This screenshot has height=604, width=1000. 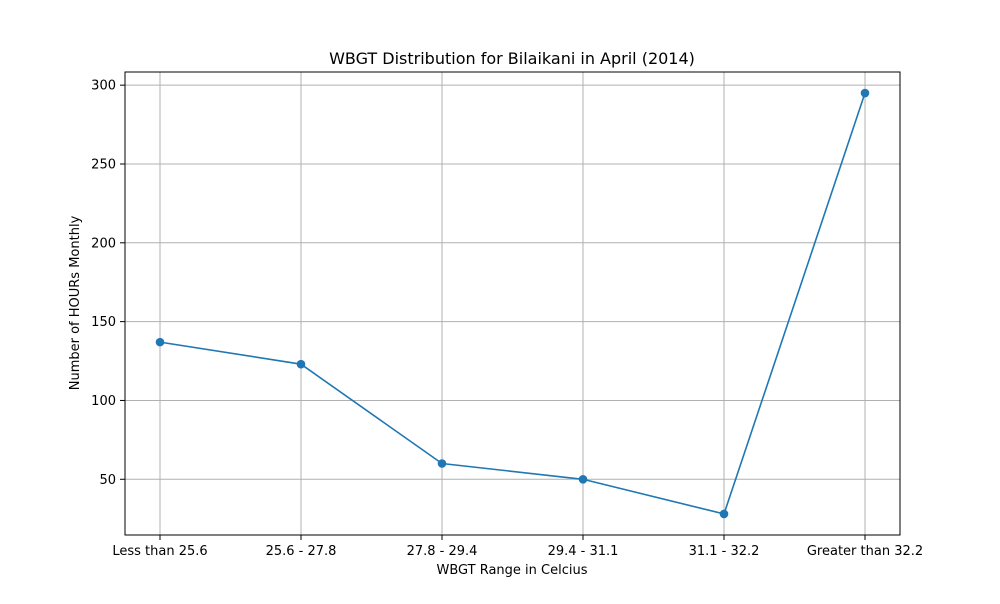 I want to click on y-tick-label: 250, so click(x=103, y=164).